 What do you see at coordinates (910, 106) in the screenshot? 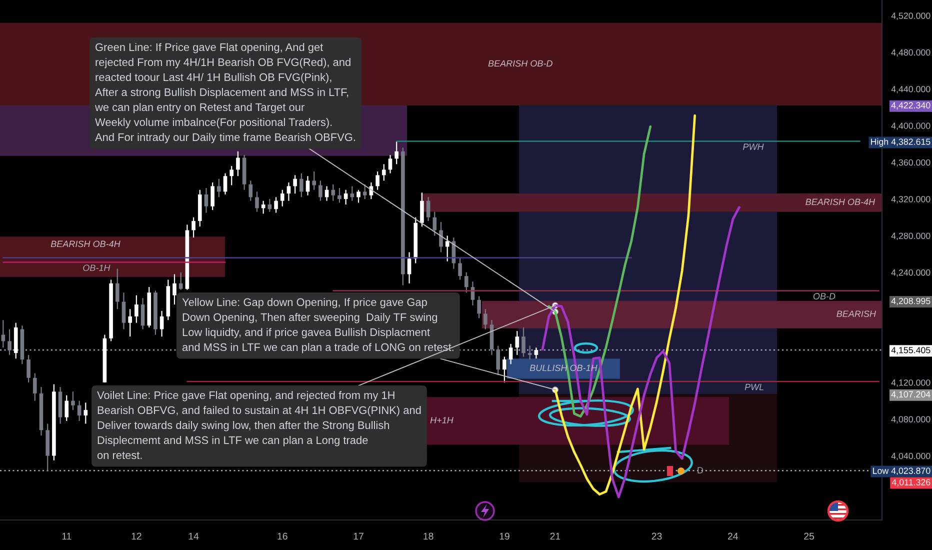
I see `y-tick-label: 4,422.340` at bounding box center [910, 106].